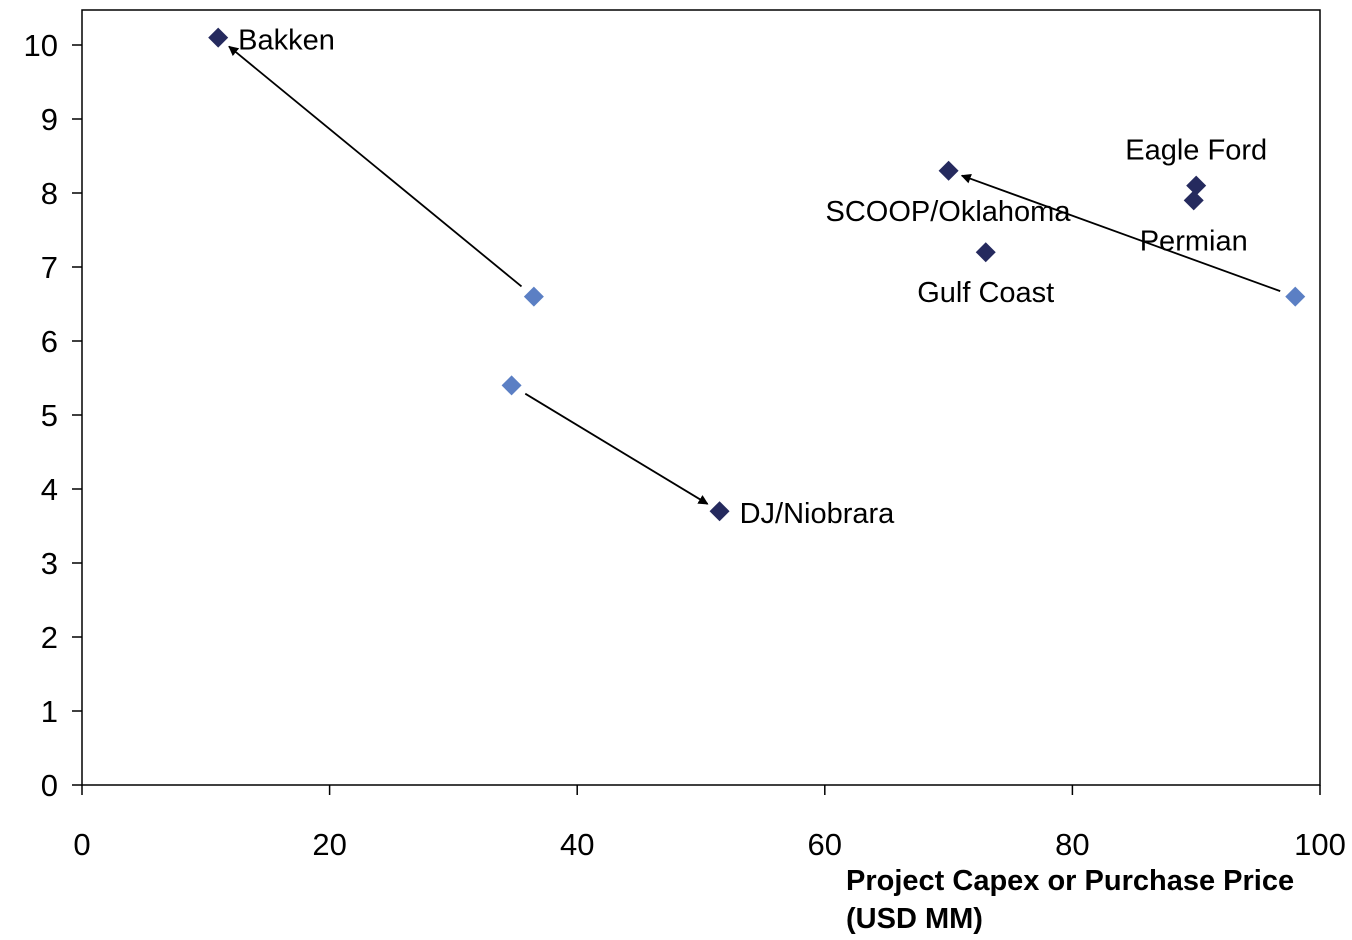  What do you see at coordinates (49, 341) in the screenshot?
I see `y-tick-label: 6` at bounding box center [49, 341].